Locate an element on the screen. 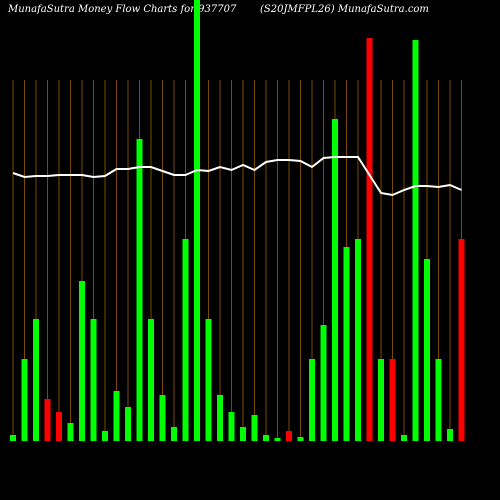 This screenshot has width=500, height=500. money-flow-line is located at coordinates (237, 176).